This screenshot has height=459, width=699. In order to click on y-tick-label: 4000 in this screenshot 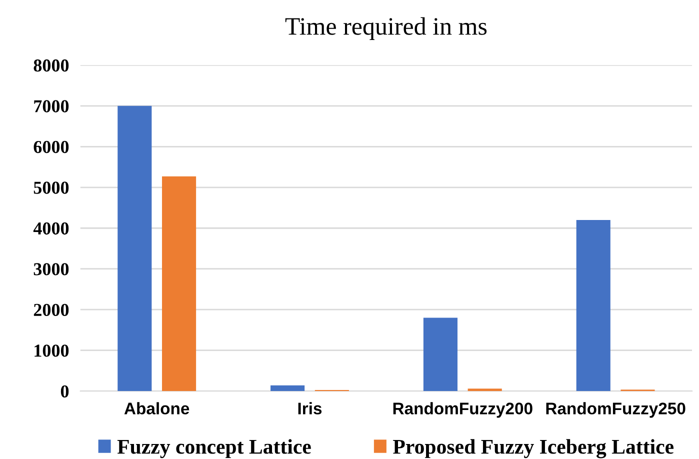, I will do `click(51, 228)`.